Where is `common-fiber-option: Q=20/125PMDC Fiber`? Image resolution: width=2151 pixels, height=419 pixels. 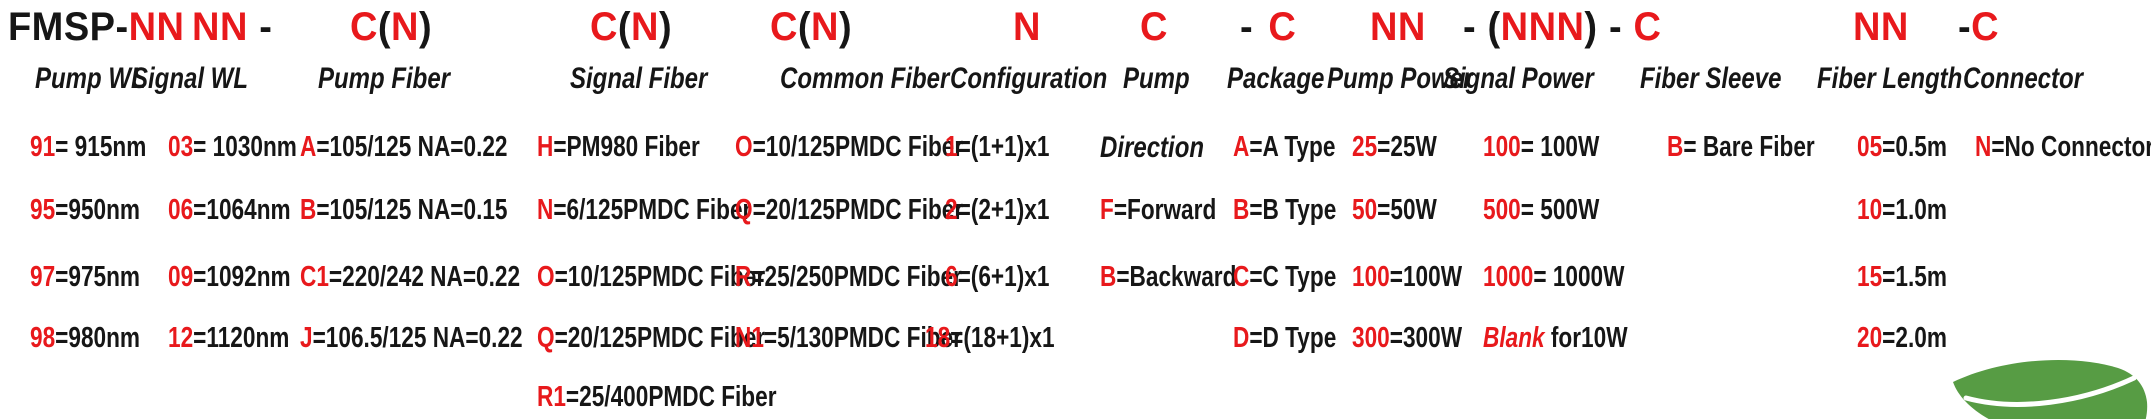 common-fiber-option: Q=20/125PMDC Fiber is located at coordinates (849, 210).